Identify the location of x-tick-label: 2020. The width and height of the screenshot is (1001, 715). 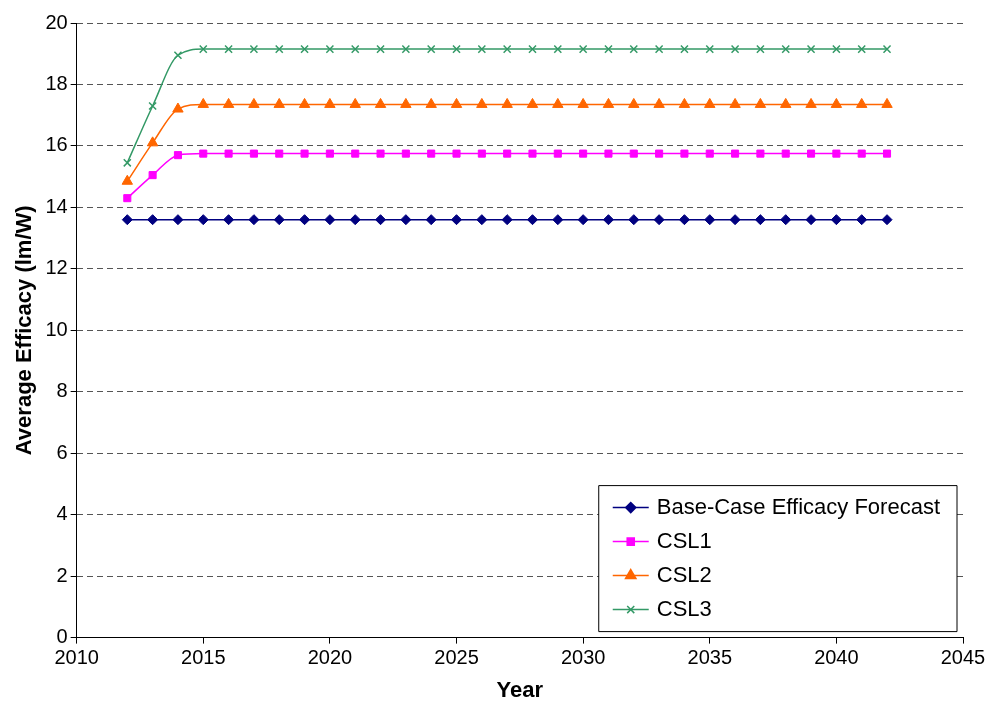
(330, 657).